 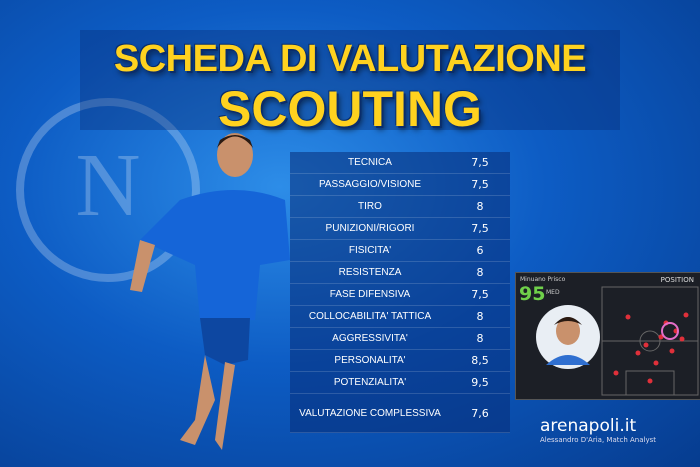 What do you see at coordinates (677, 280) in the screenshot?
I see `position-label: POSITION` at bounding box center [677, 280].